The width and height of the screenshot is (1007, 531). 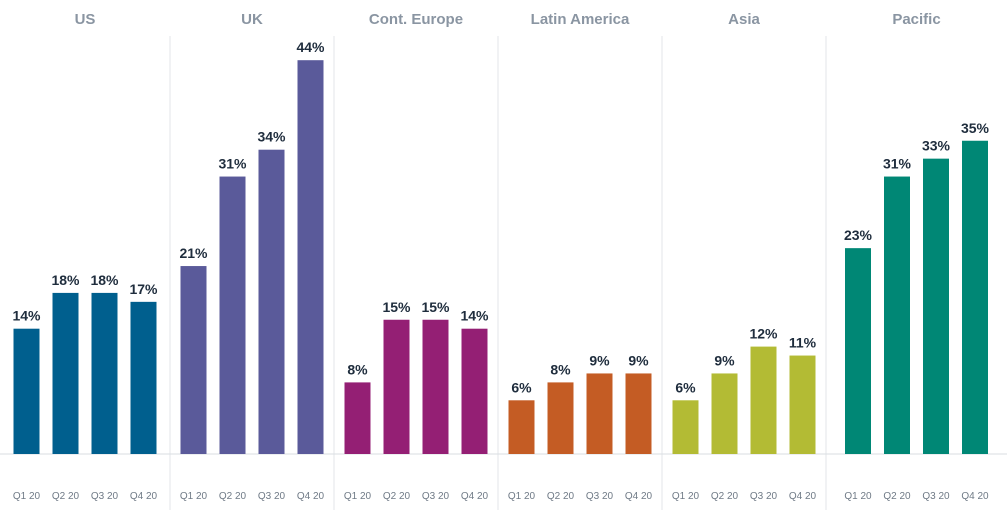 I want to click on region-panel-us: US 14% Q1 20 18% Q2 20 18% Q3 20 17% Q4 20, so click(x=85, y=256).